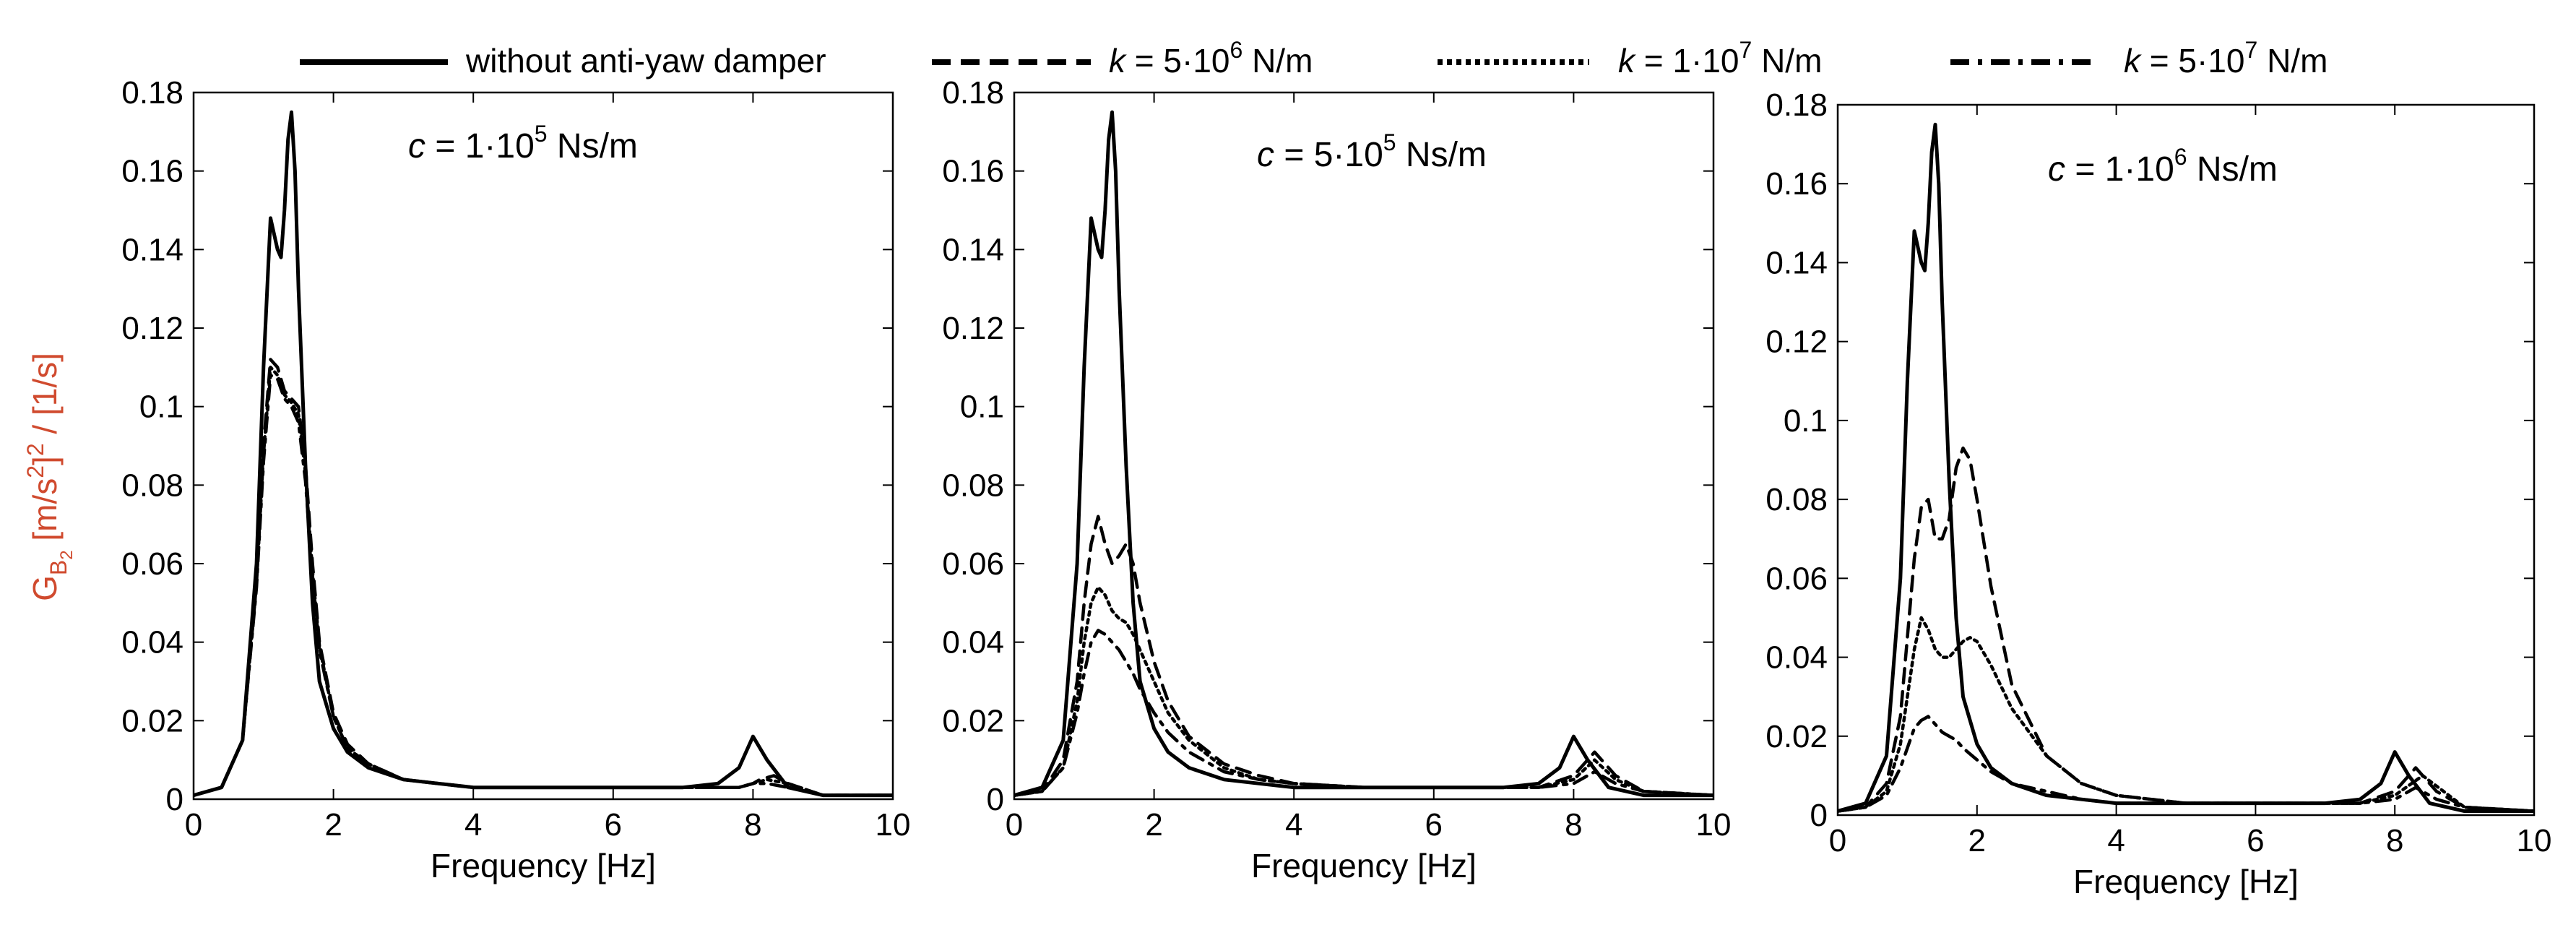 This screenshot has width=2576, height=943. Describe the element at coordinates (2180, 157) in the screenshot. I see `annotation-exp: 6` at that location.